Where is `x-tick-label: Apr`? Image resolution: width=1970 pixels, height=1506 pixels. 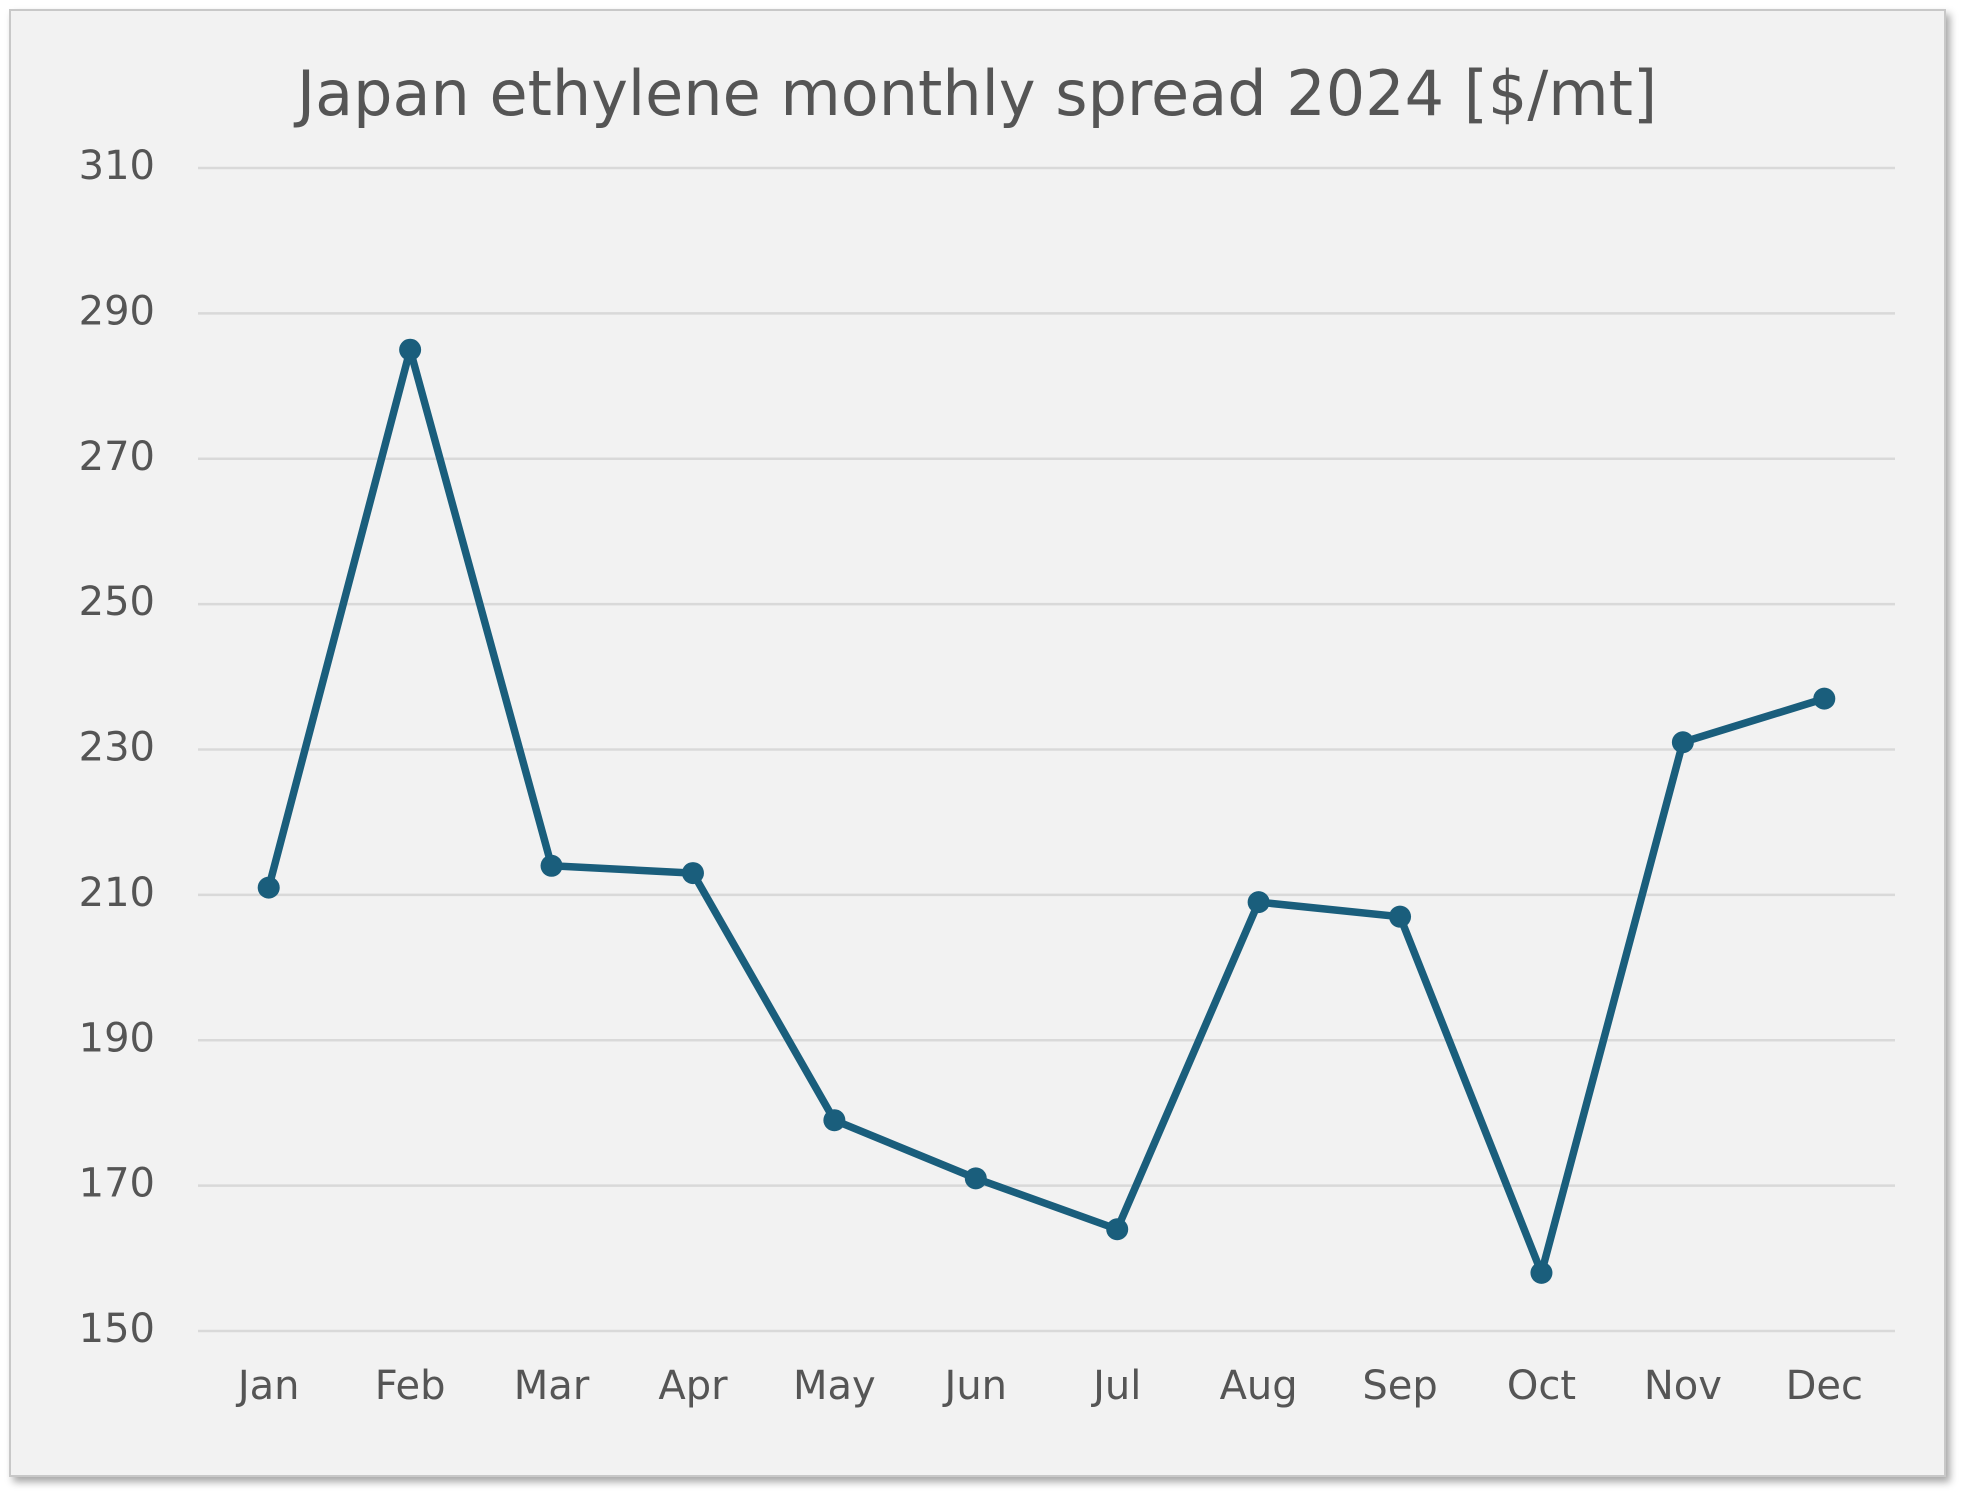 x-tick-label: Apr is located at coordinates (693, 1386).